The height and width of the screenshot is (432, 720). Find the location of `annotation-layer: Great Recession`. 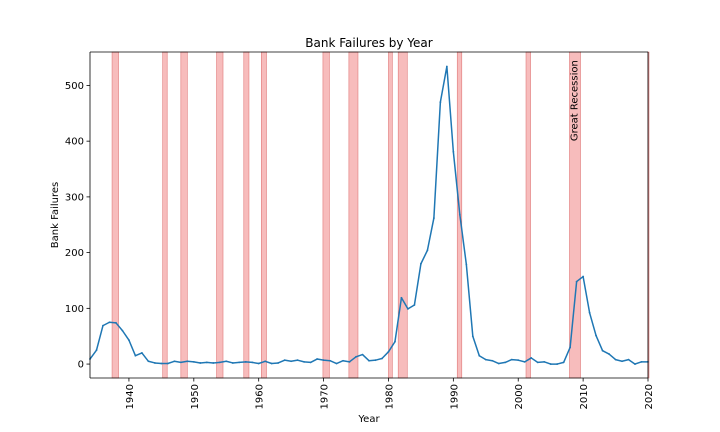

annotation-layer: Great Recession is located at coordinates (574, 100).